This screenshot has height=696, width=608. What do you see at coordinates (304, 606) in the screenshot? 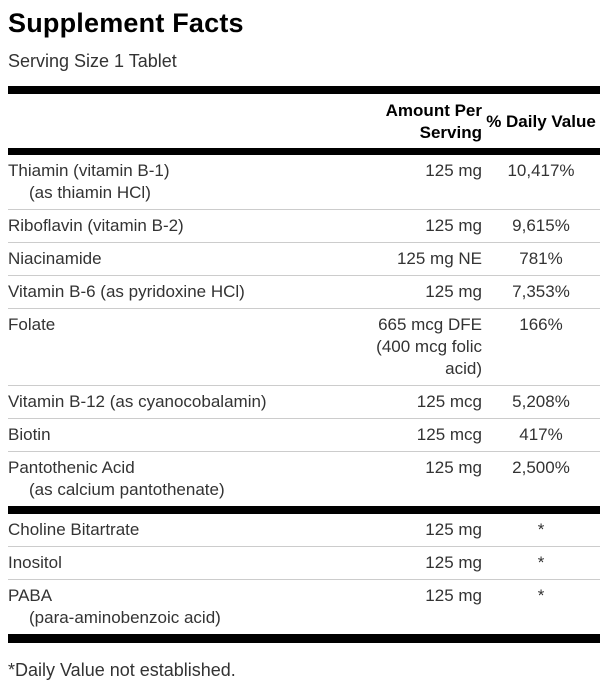
I see `row-paba: PABA (para-aminobenzoic acid) 125 mg *` at bounding box center [304, 606].